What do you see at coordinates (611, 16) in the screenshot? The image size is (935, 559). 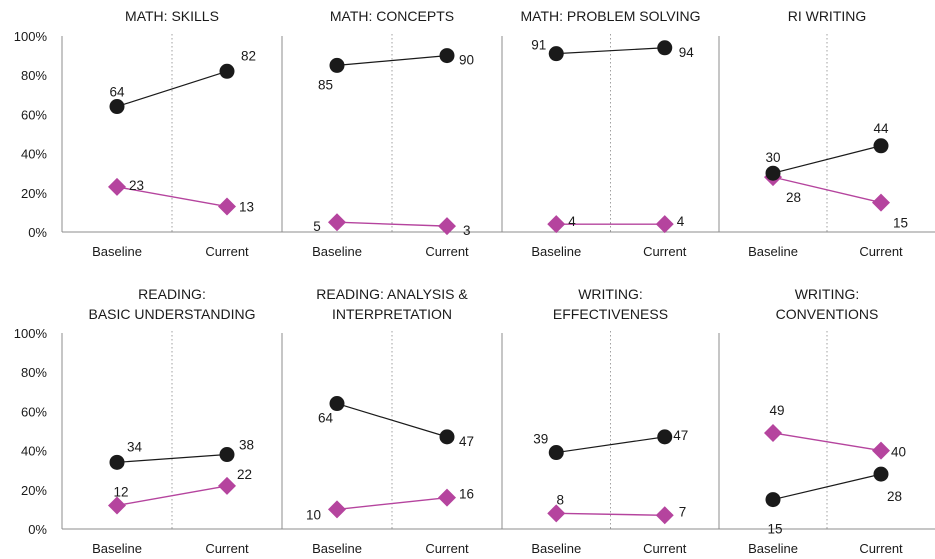 I see `panel-title: MATH: PROBLEM SOLVING` at bounding box center [611, 16].